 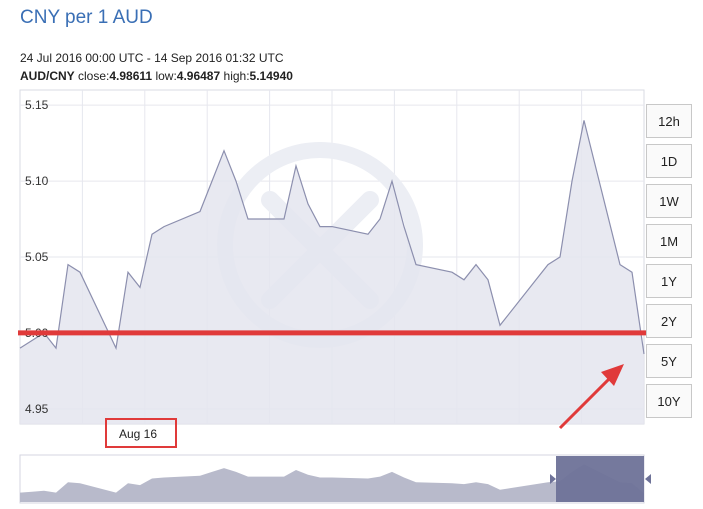 I want to click on x-marker-highlight: Aug 16, so click(x=141, y=433).